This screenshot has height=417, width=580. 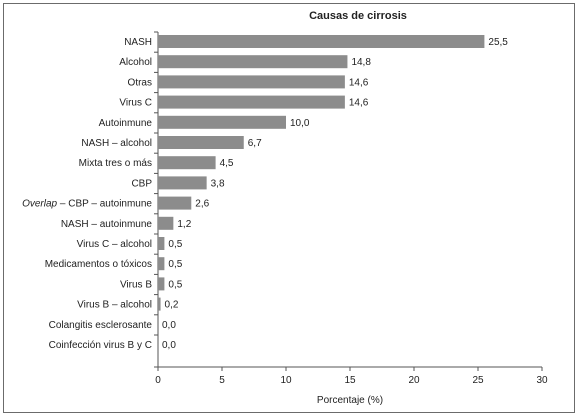 I want to click on category-label: Medicamentos o tóxicos, so click(x=98, y=264).